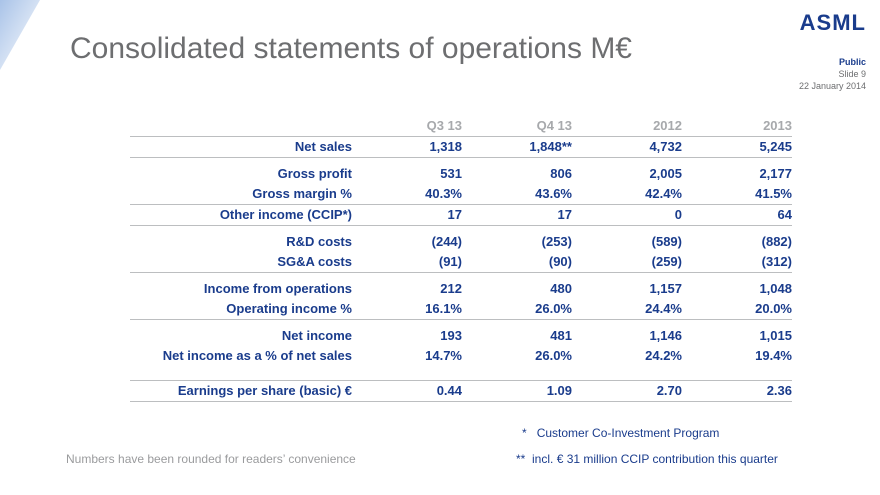 Image resolution: width=880 pixels, height=495 pixels. What do you see at coordinates (775, 288) in the screenshot?
I see `cell-value: 1,048` at bounding box center [775, 288].